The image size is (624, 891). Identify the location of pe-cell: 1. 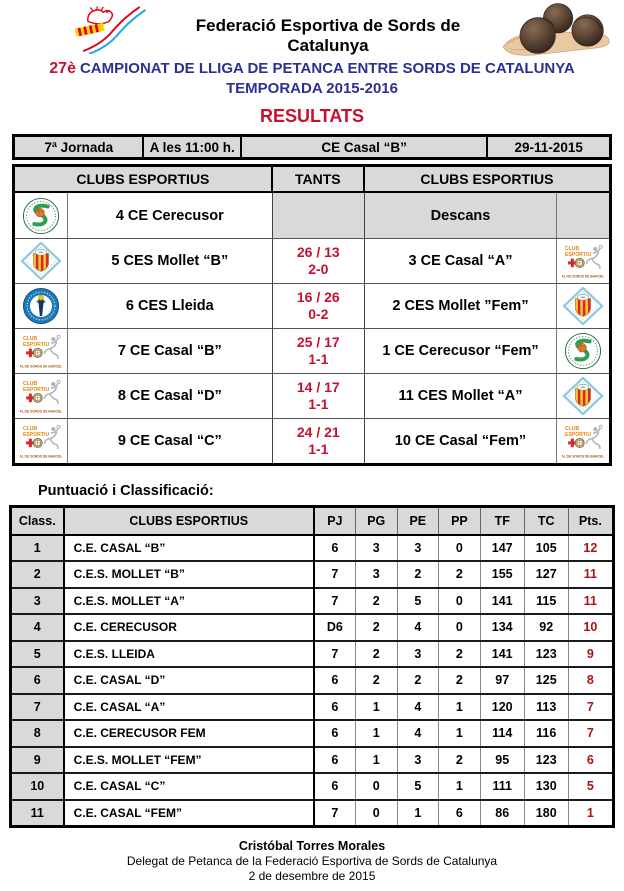
(418, 812).